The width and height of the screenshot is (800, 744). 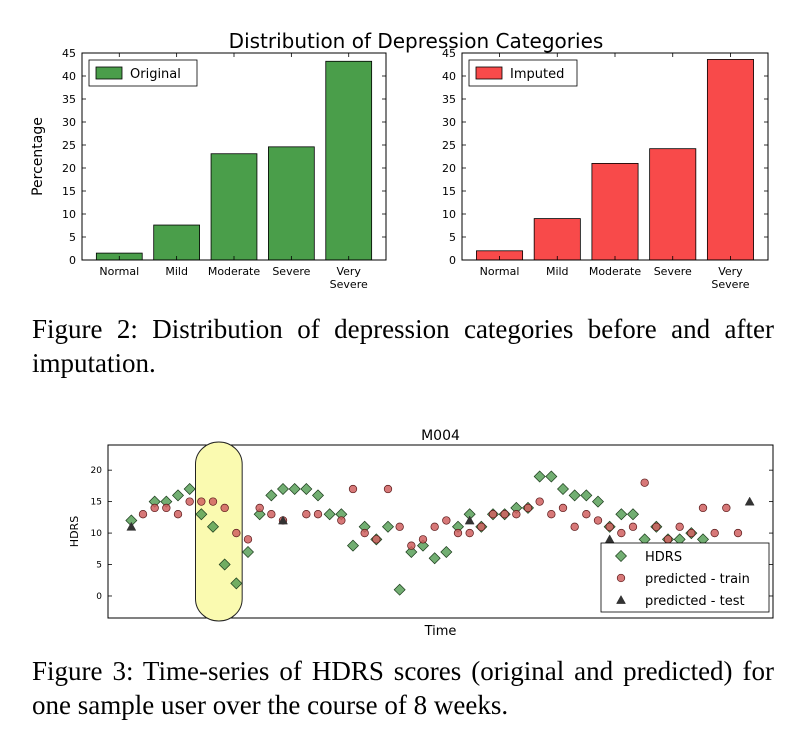 I want to click on figure2-suptitle: Distribution of Depression Categories, so click(x=416, y=41).